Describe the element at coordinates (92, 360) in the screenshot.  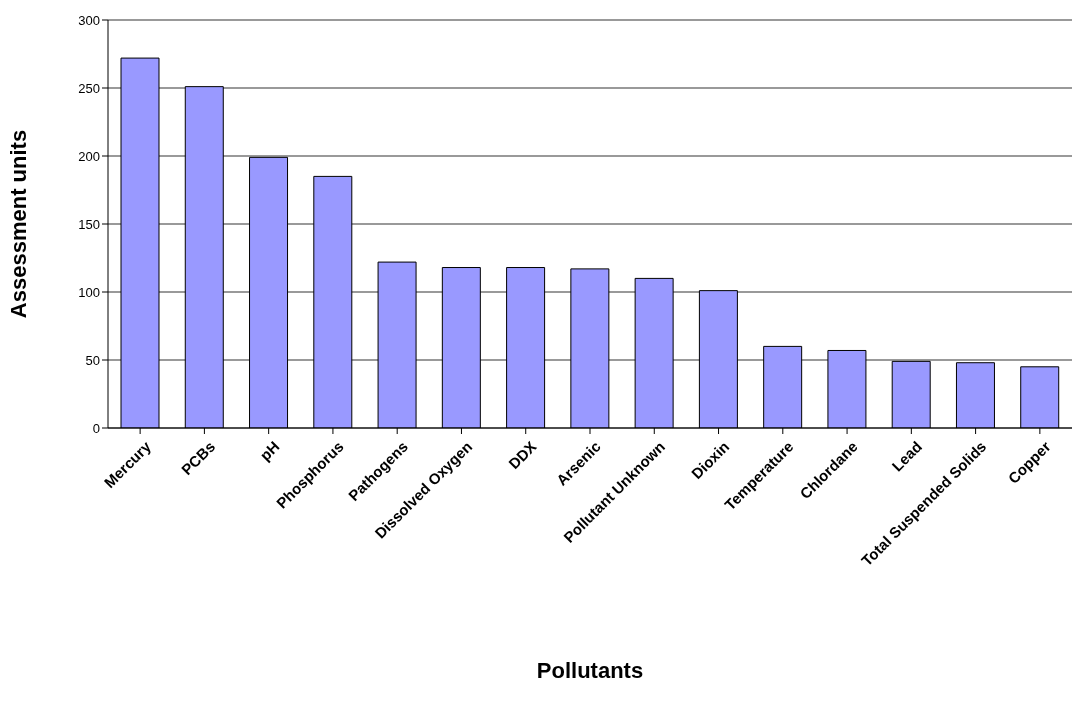
I see `y-tick-label: 50` at that location.